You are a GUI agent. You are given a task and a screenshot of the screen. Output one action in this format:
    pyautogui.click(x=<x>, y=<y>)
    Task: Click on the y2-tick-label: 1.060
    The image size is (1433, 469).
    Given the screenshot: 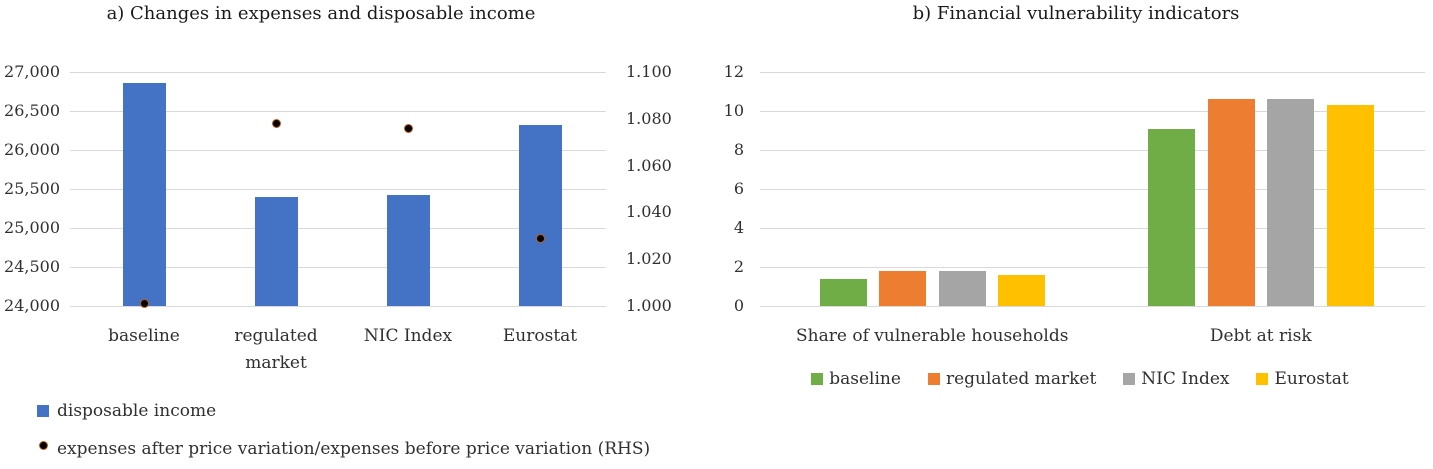 What is the action you would take?
    pyautogui.click(x=649, y=165)
    